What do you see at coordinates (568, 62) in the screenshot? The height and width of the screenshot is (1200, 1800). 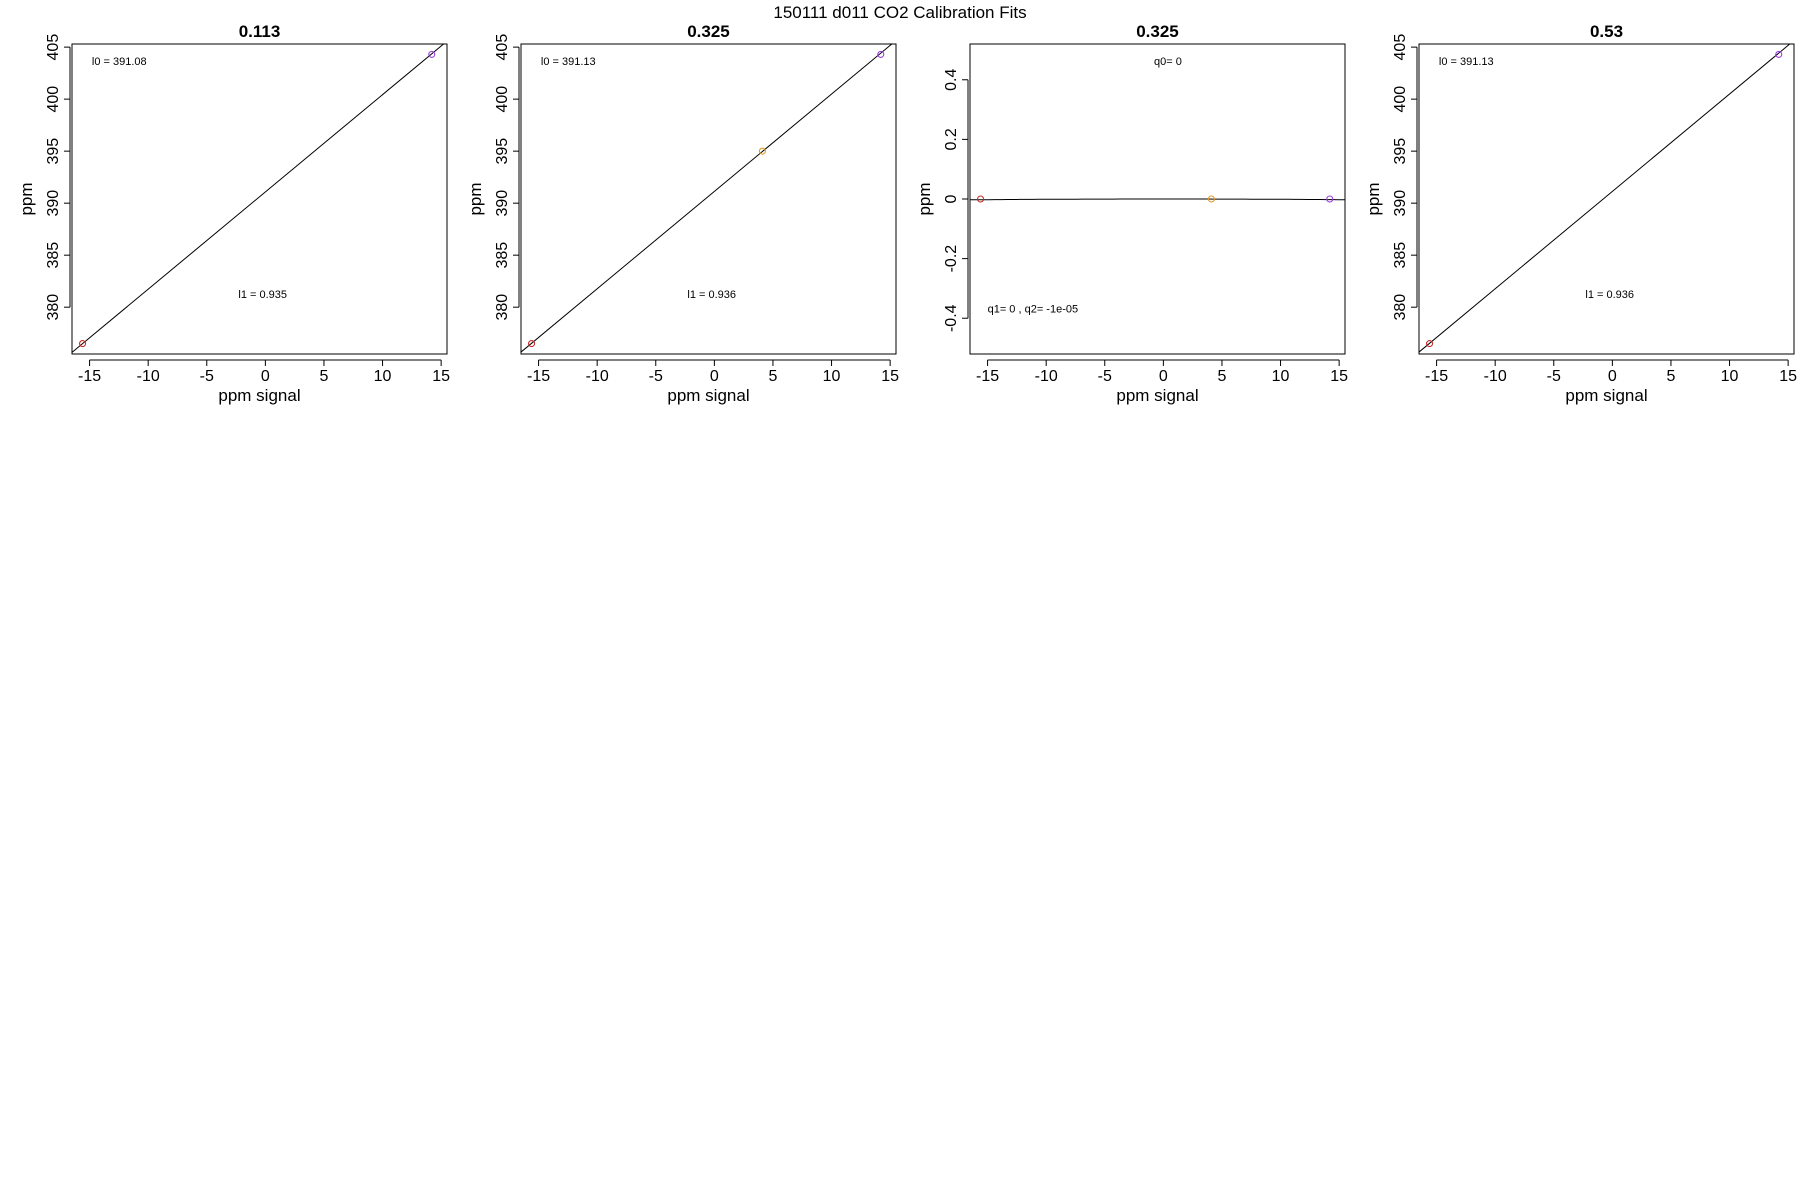 I see `fit-annotation: l0 = 391.13` at bounding box center [568, 62].